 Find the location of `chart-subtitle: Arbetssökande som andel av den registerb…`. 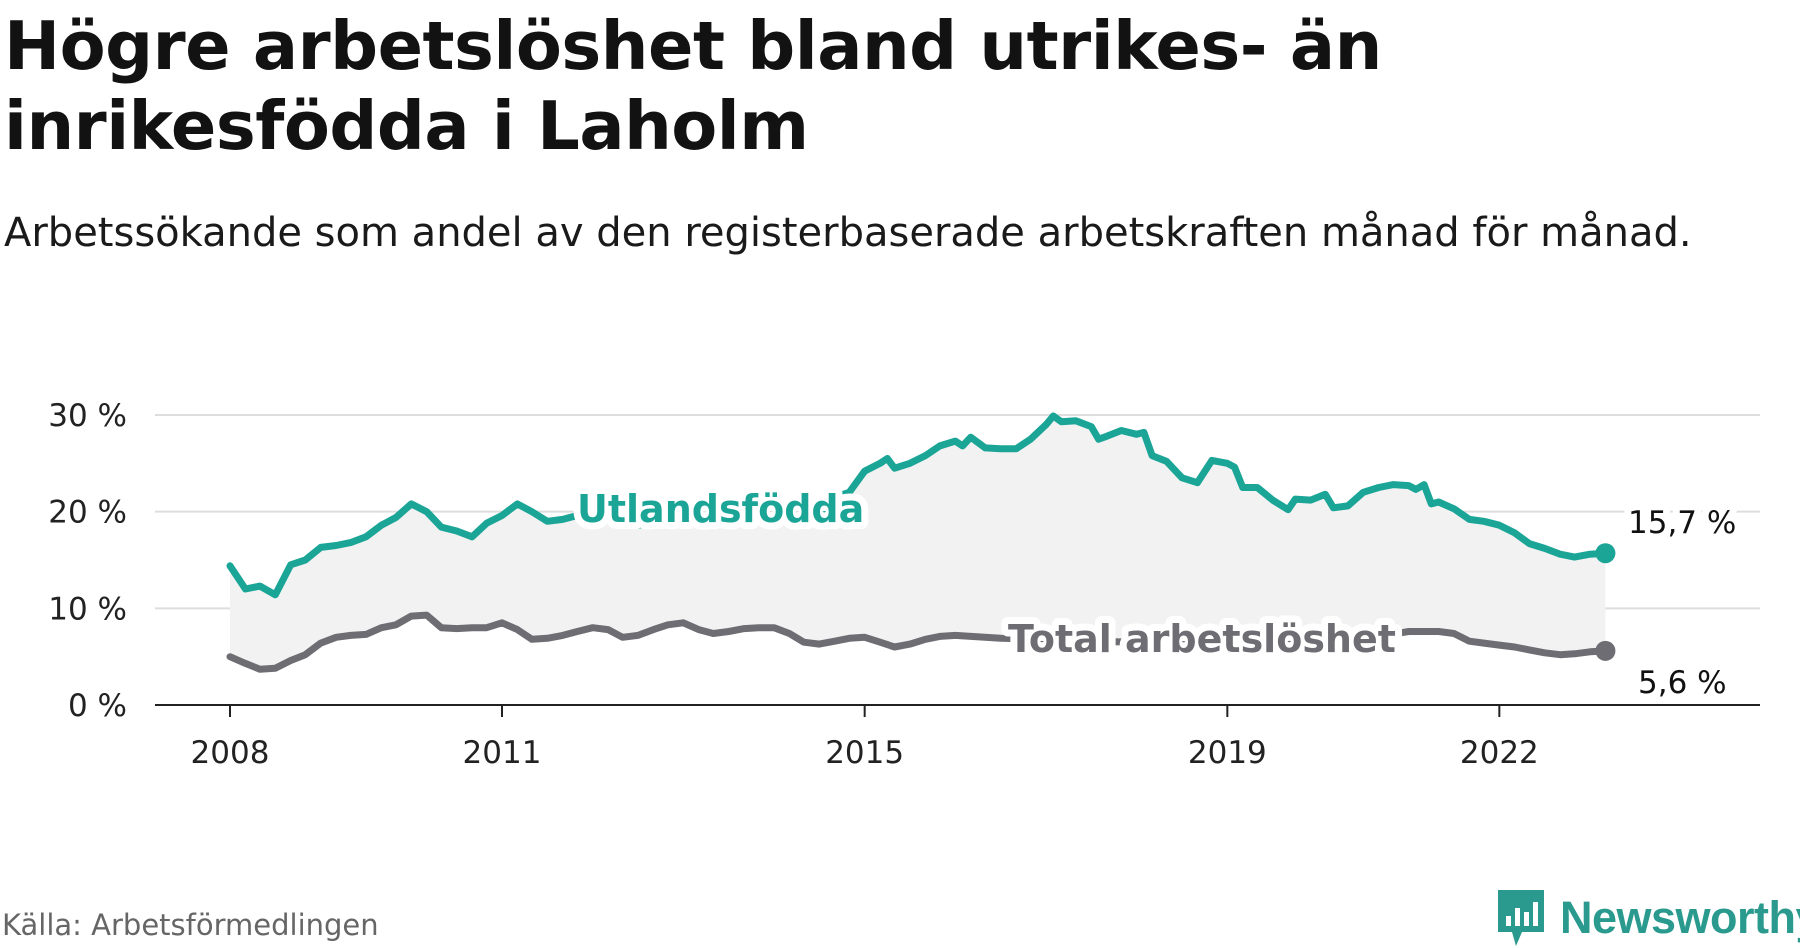

chart-subtitle: Arbetssökande som andel av den registerb… is located at coordinates (848, 233).